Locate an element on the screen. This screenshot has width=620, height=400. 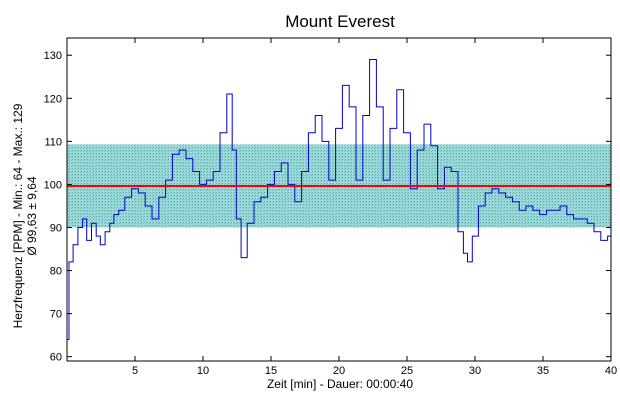
y-tick-label: 90 is located at coordinates (56, 228).